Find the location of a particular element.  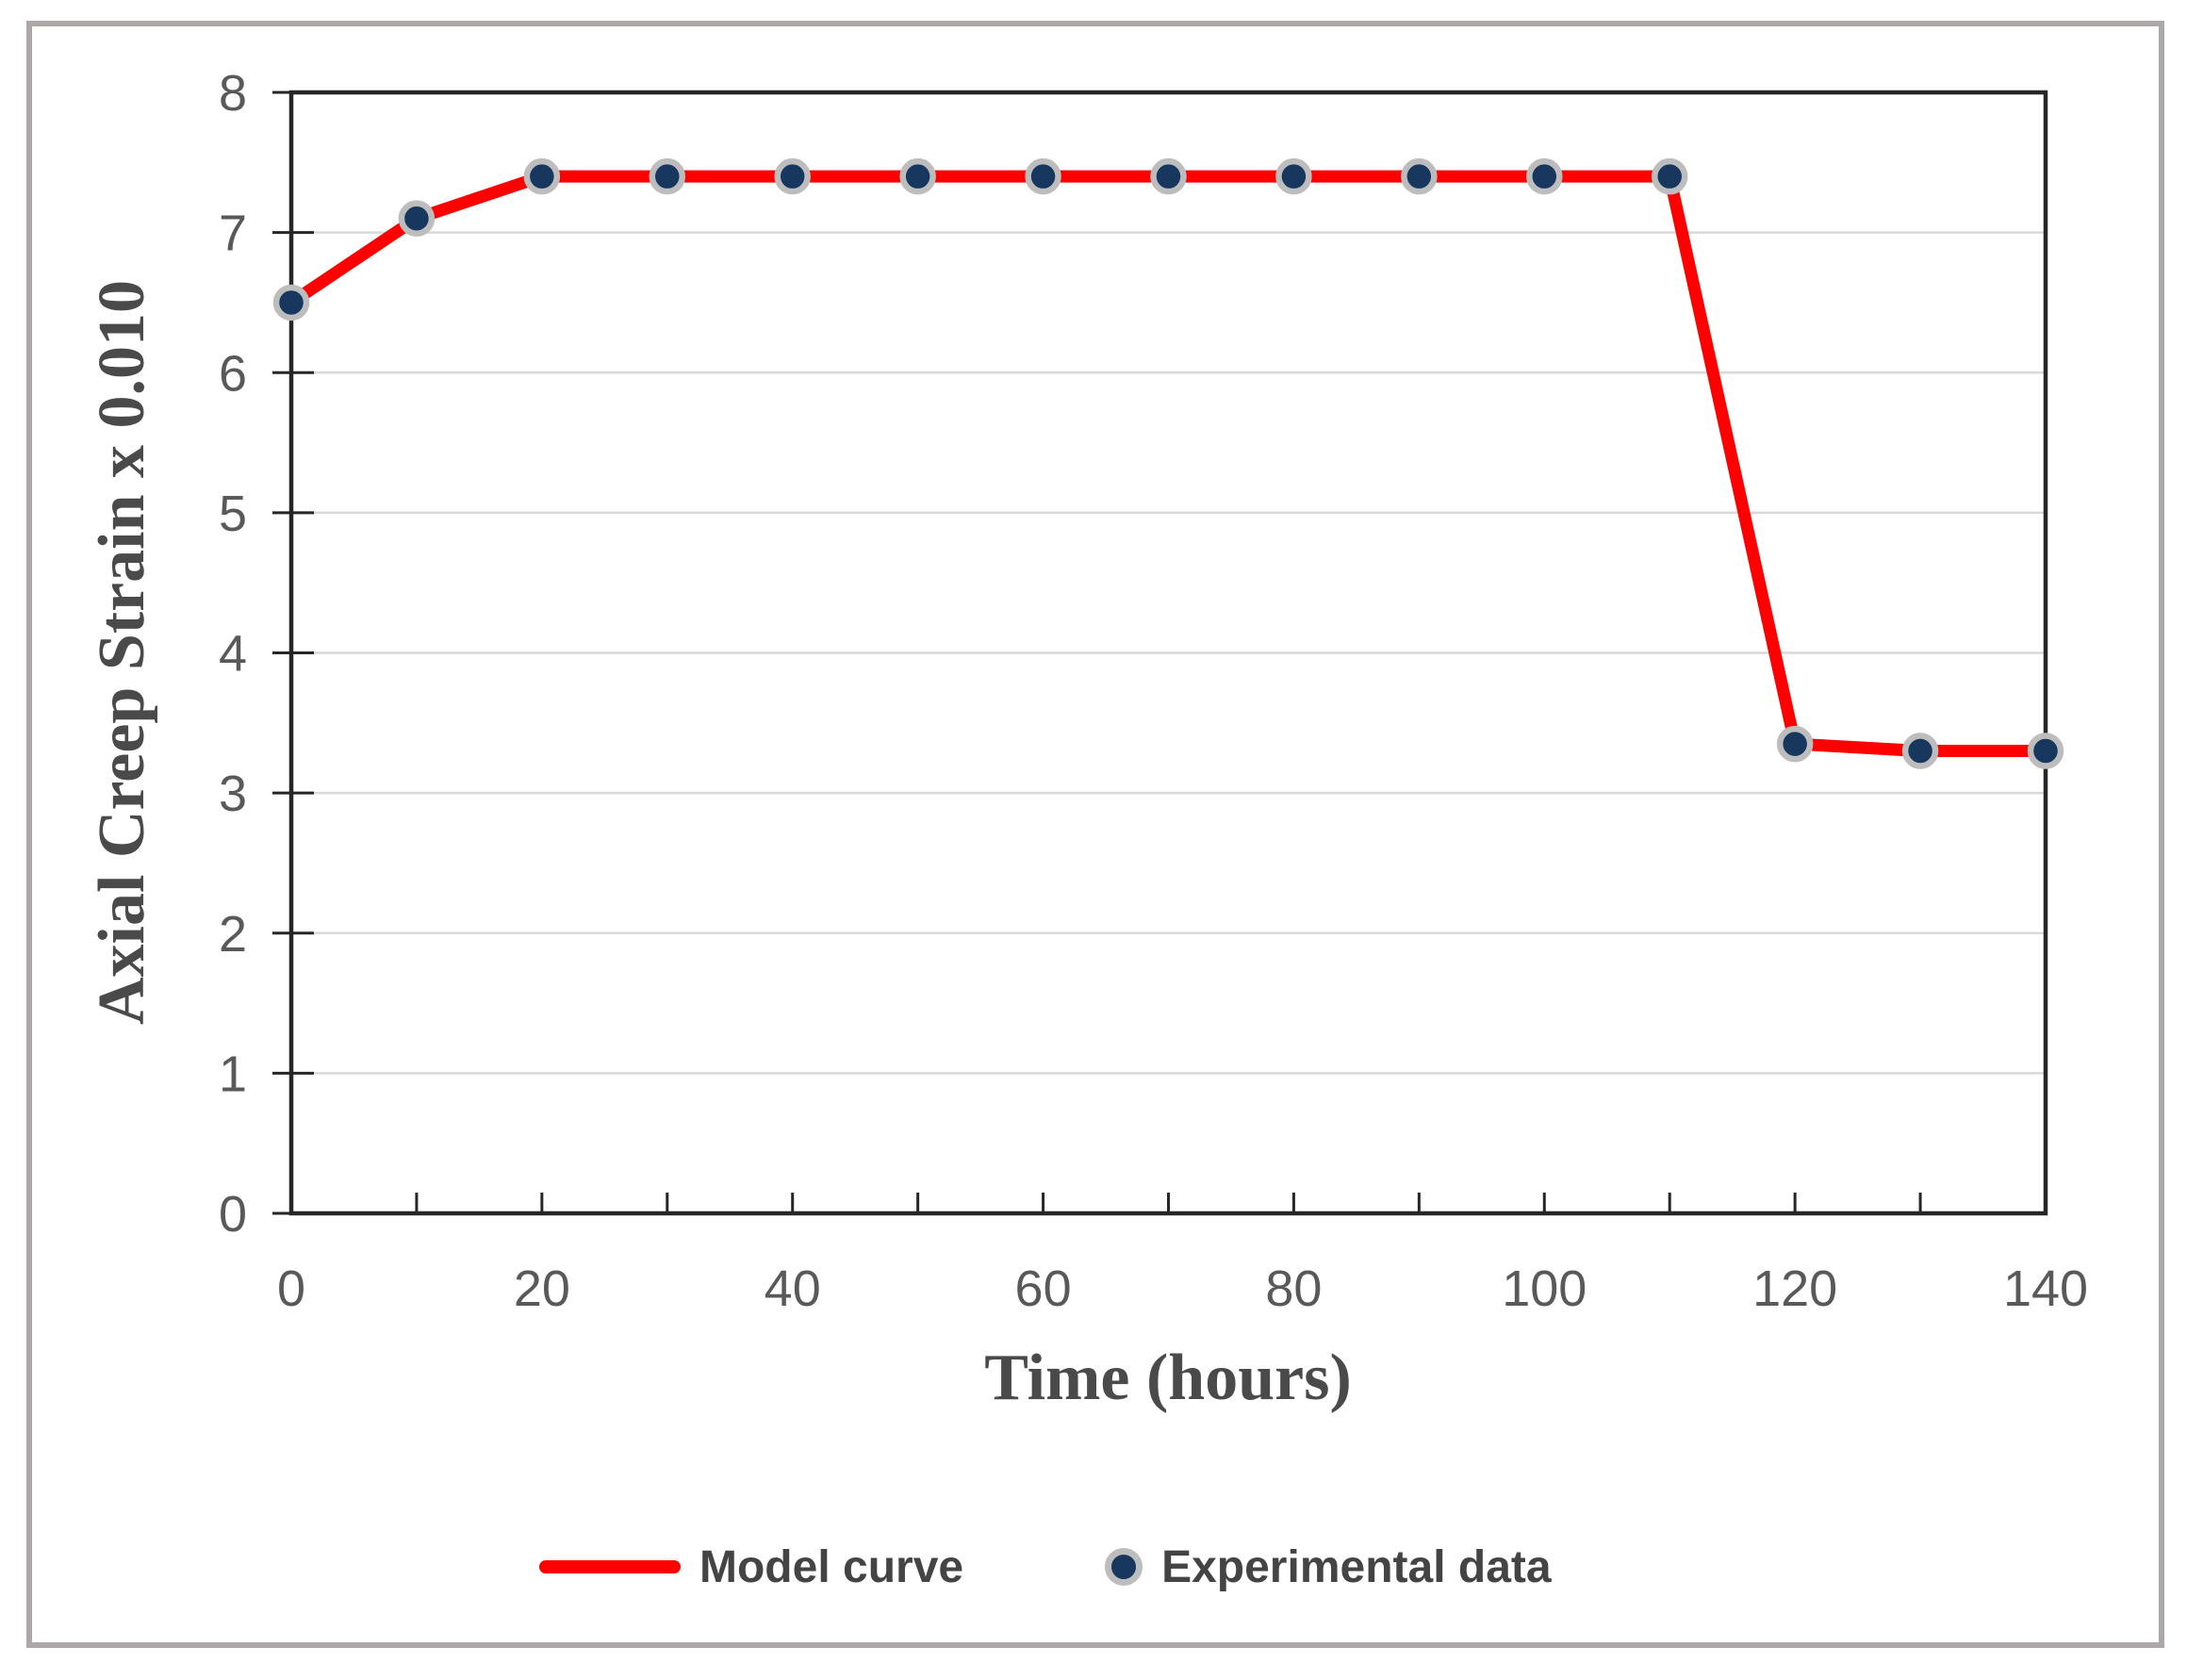

x-tick-label: 100 is located at coordinates (1544, 1288).